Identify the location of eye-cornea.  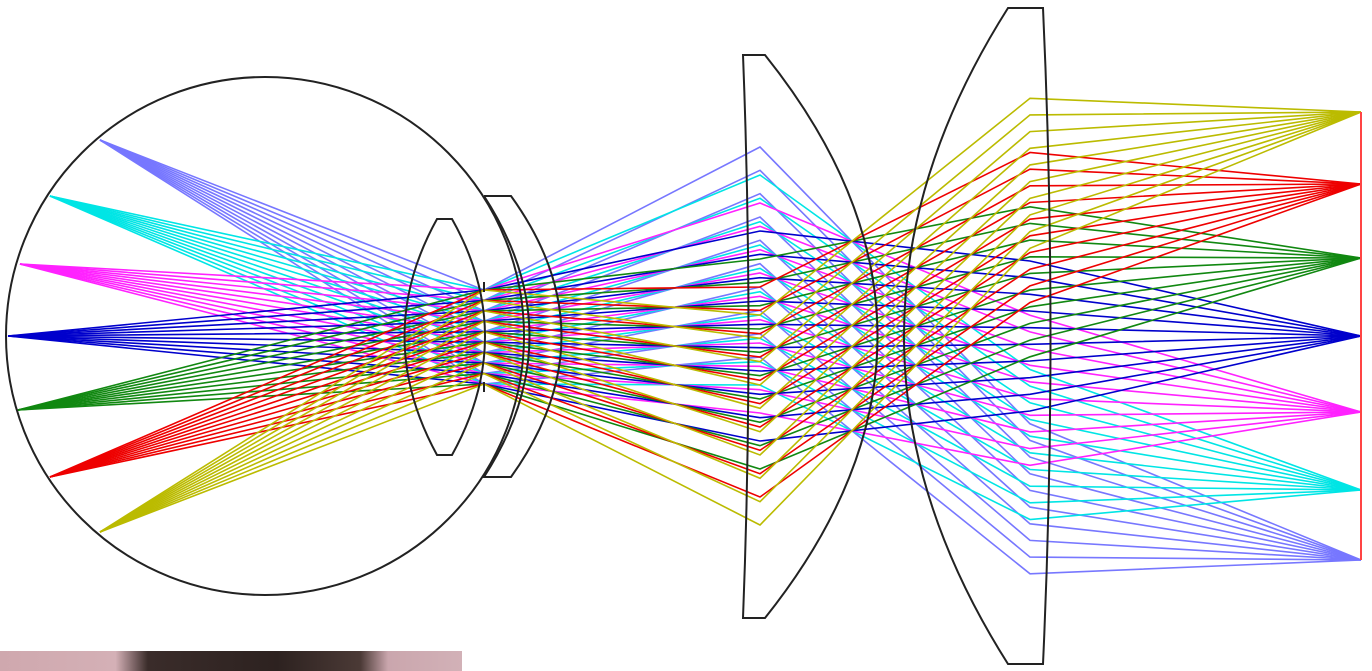
(522, 336).